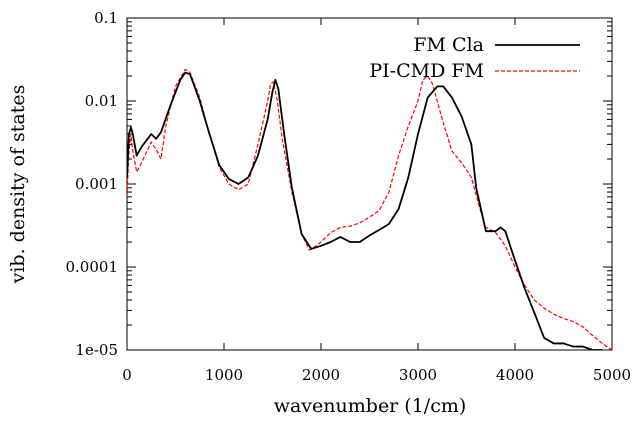 The image size is (639, 434). I want to click on x-tick-label: 4000, so click(515, 375).